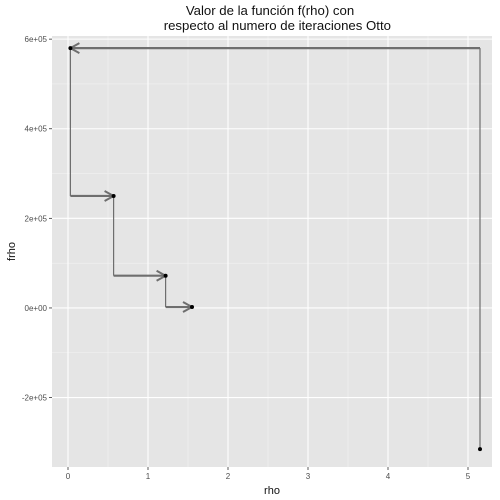 Image resolution: width=500 pixels, height=500 pixels. I want to click on y-tick-label: -2e+05, so click(35, 398).